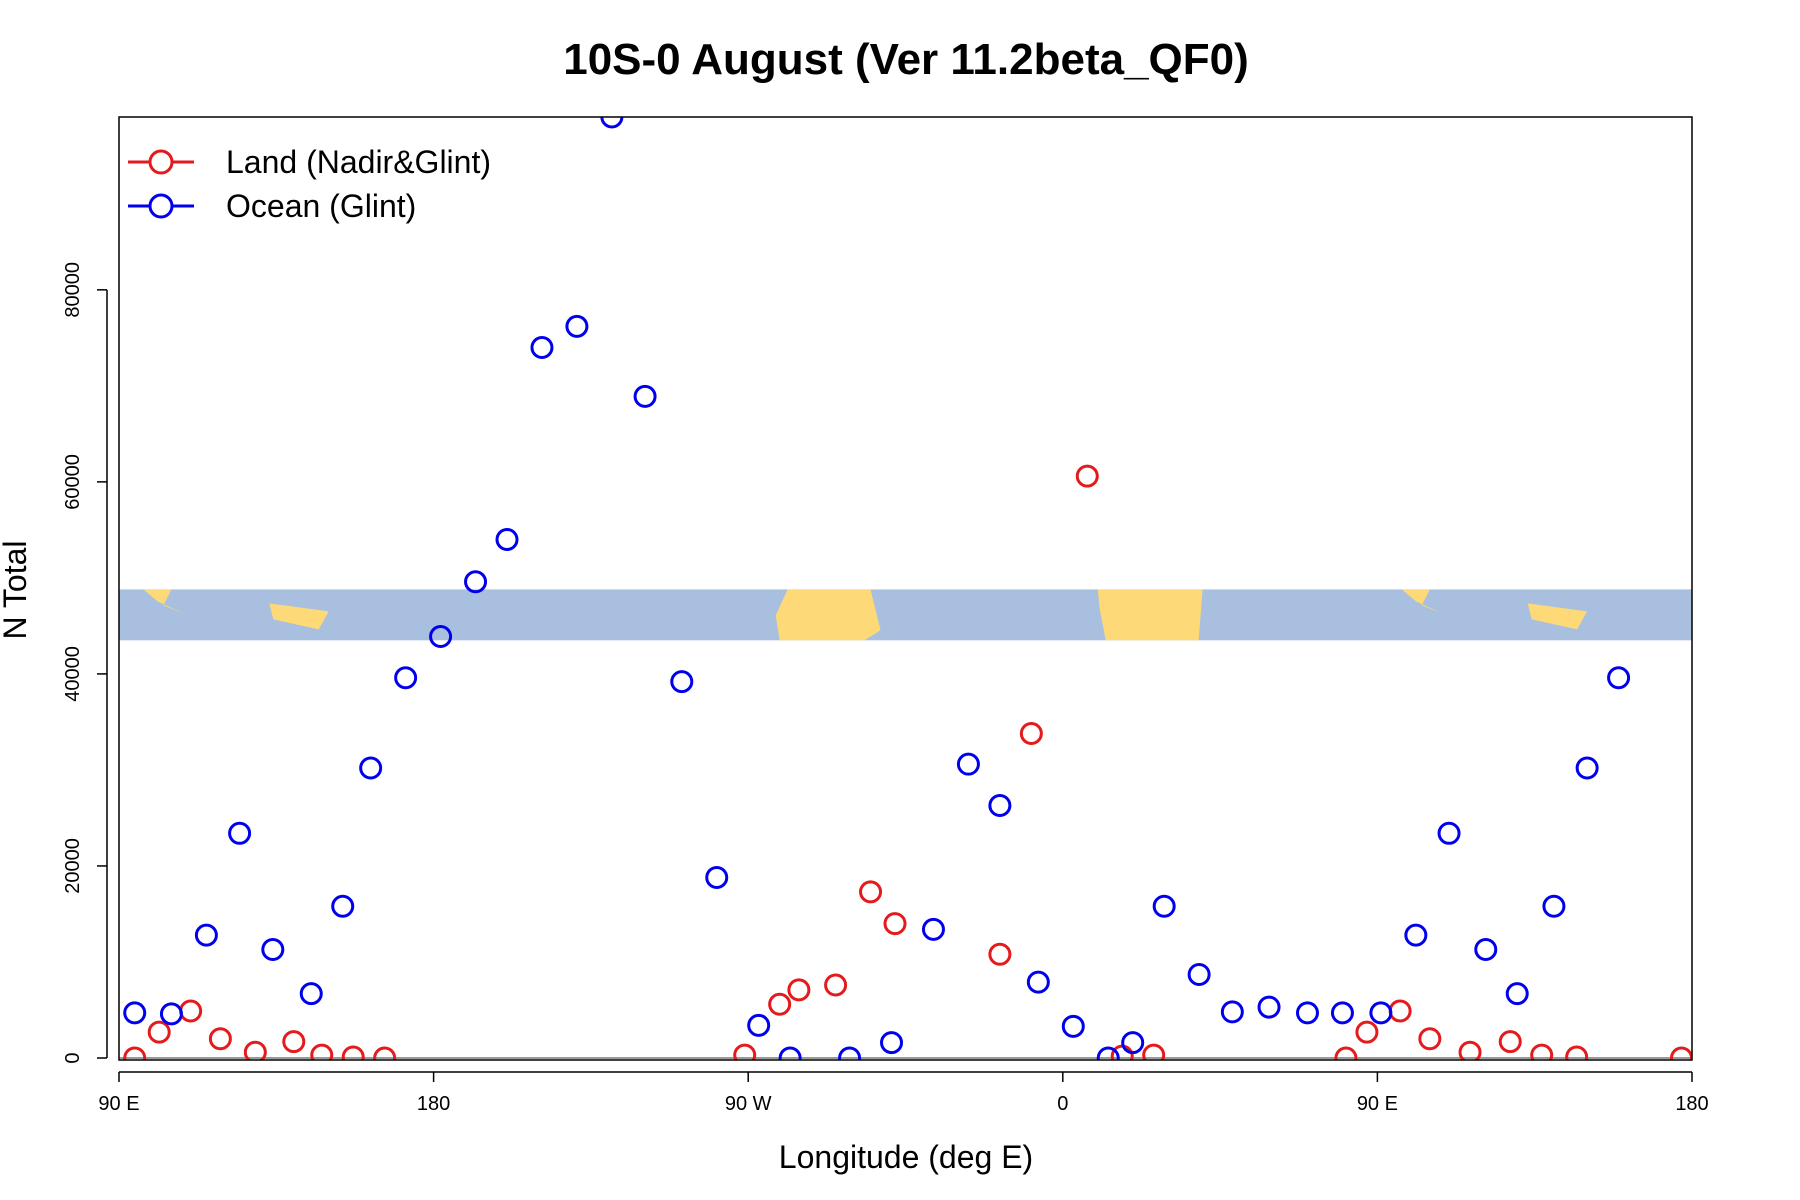 The width and height of the screenshot is (1800, 1200). What do you see at coordinates (358, 162) in the screenshot?
I see `legend-label-land: Land (Nadir&Glint)` at bounding box center [358, 162].